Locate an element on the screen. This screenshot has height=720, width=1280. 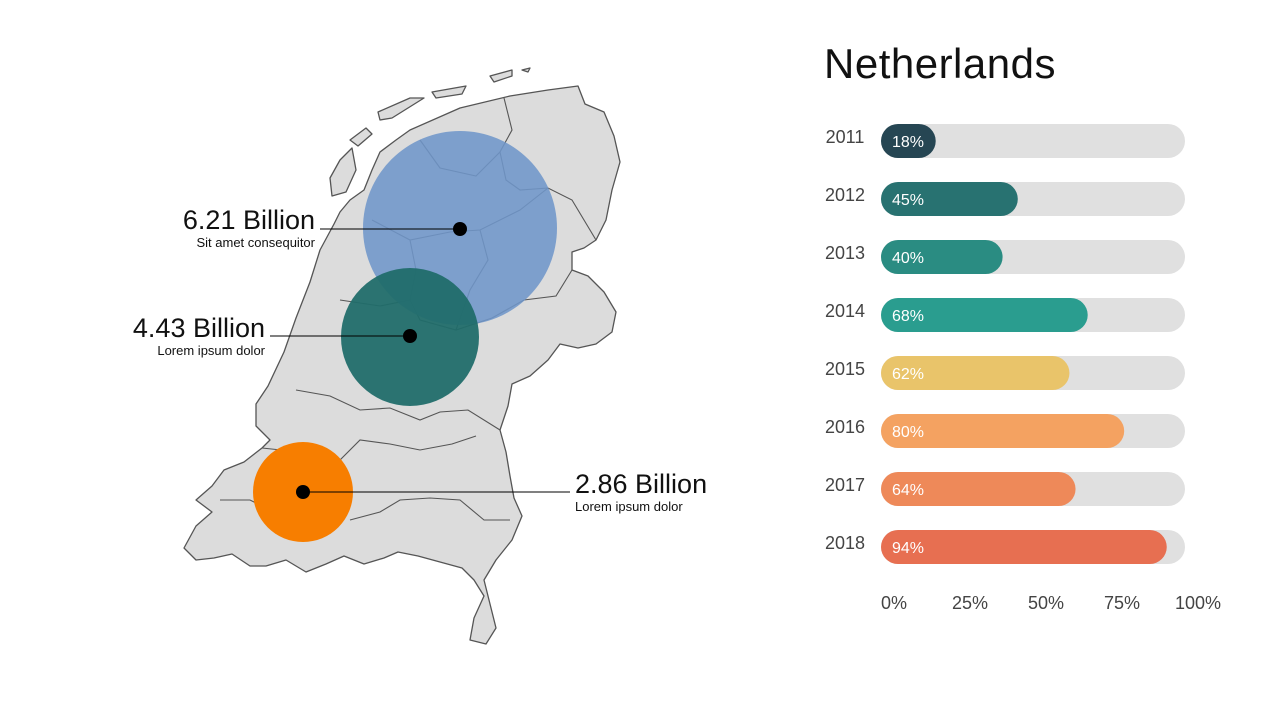
bar-2012 is located at coordinates (949, 199).